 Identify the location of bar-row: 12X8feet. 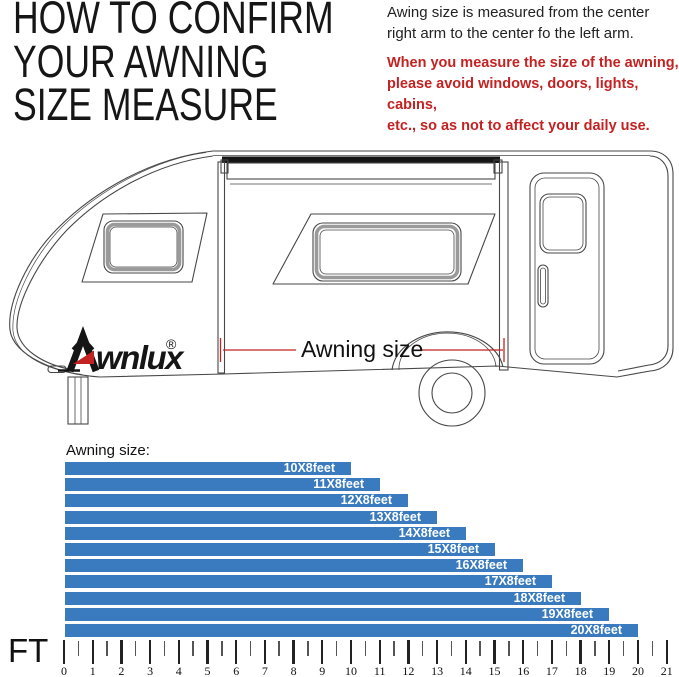
(236, 500).